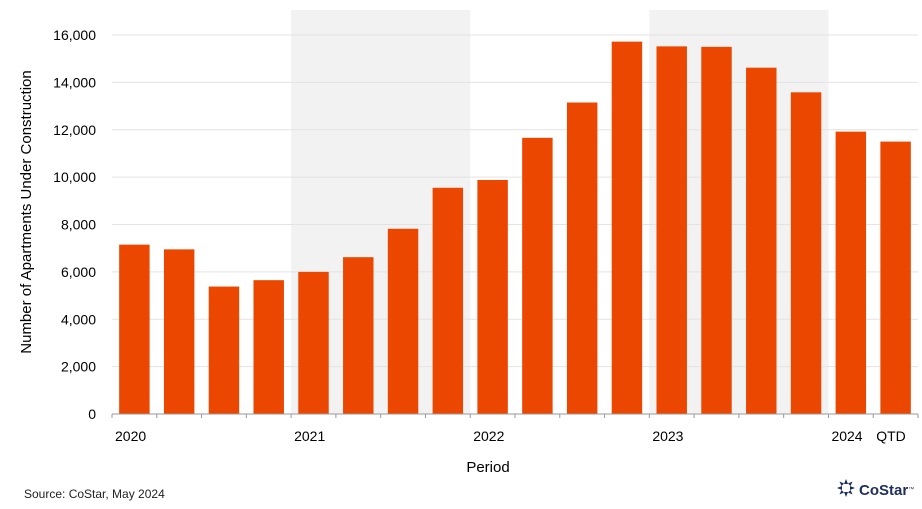 The height and width of the screenshot is (509, 922). I want to click on x-tick-label: 2020, so click(130, 436).